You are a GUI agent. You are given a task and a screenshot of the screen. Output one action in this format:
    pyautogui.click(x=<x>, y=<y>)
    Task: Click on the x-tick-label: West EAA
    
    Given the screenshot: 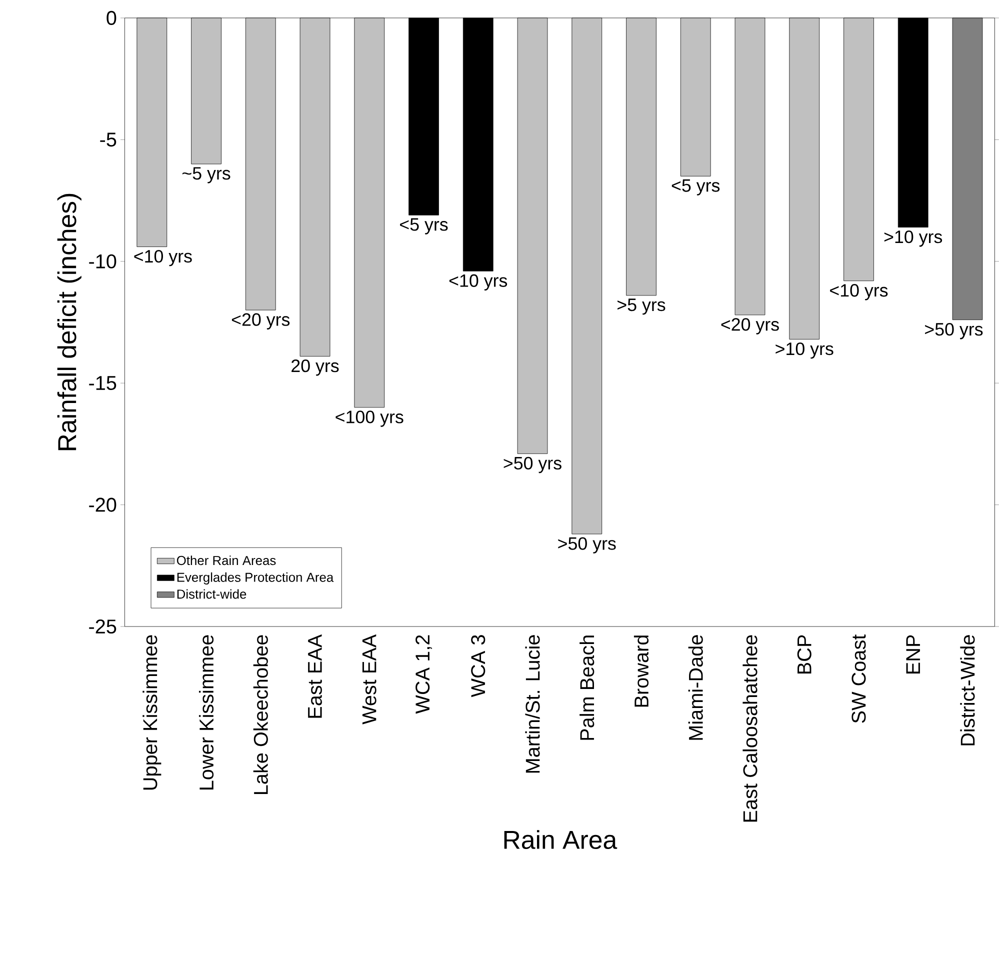 What is the action you would take?
    pyautogui.click(x=369, y=679)
    